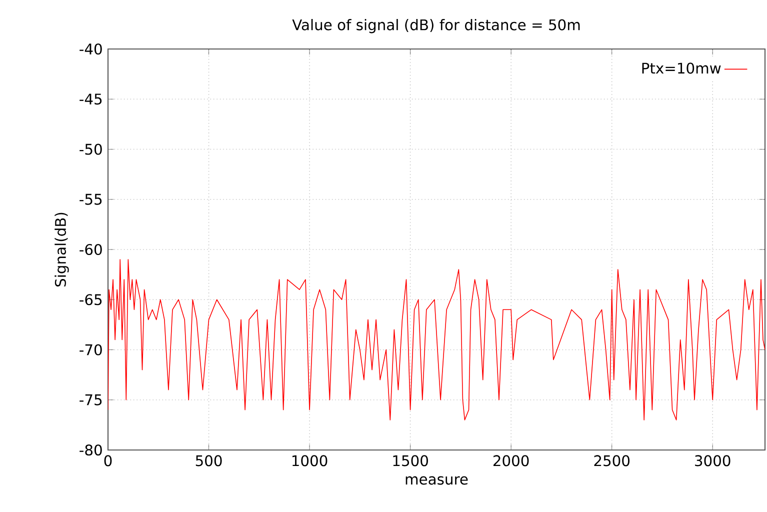  What do you see at coordinates (91, 450) in the screenshot?
I see `y-tick-label: -80` at bounding box center [91, 450].